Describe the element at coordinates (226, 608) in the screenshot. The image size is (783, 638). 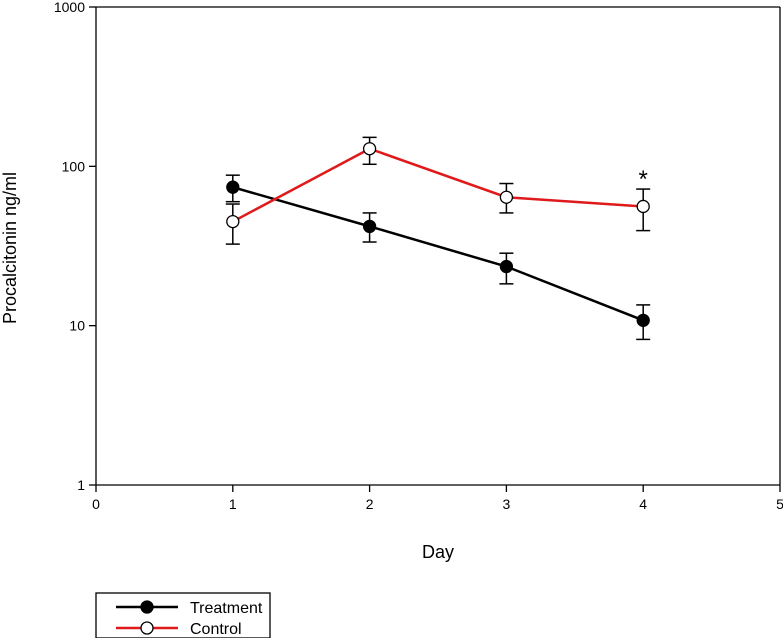
I see `legend-label-treatment: Treatment` at that location.